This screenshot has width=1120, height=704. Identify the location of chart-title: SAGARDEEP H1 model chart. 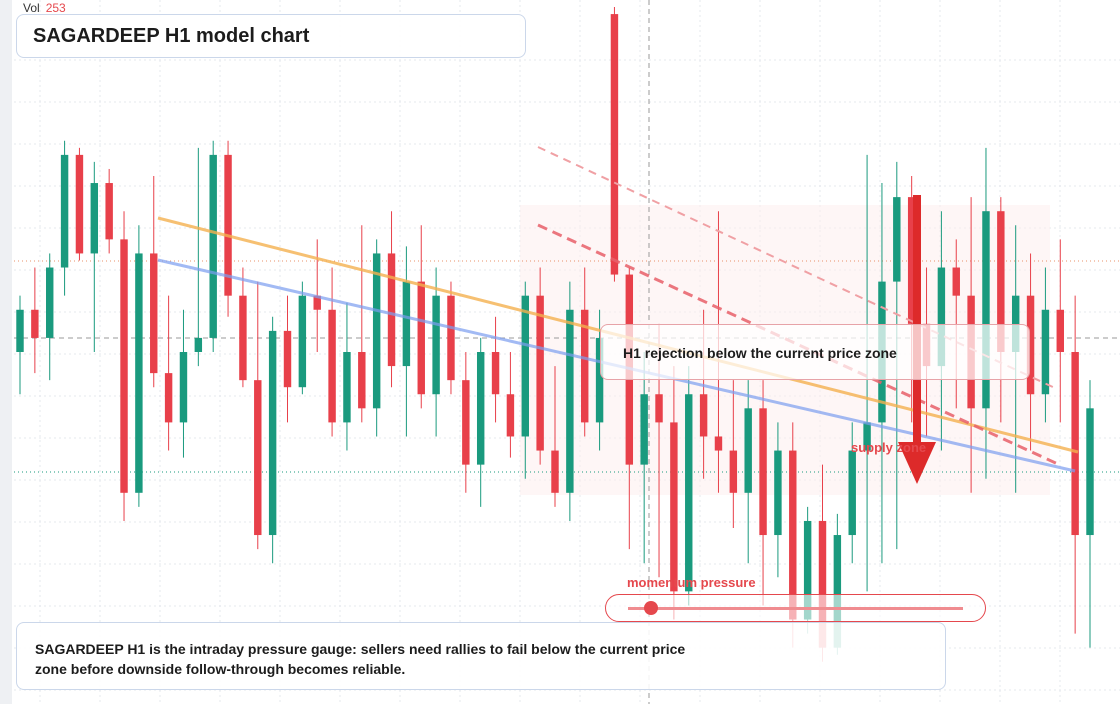
(171, 36).